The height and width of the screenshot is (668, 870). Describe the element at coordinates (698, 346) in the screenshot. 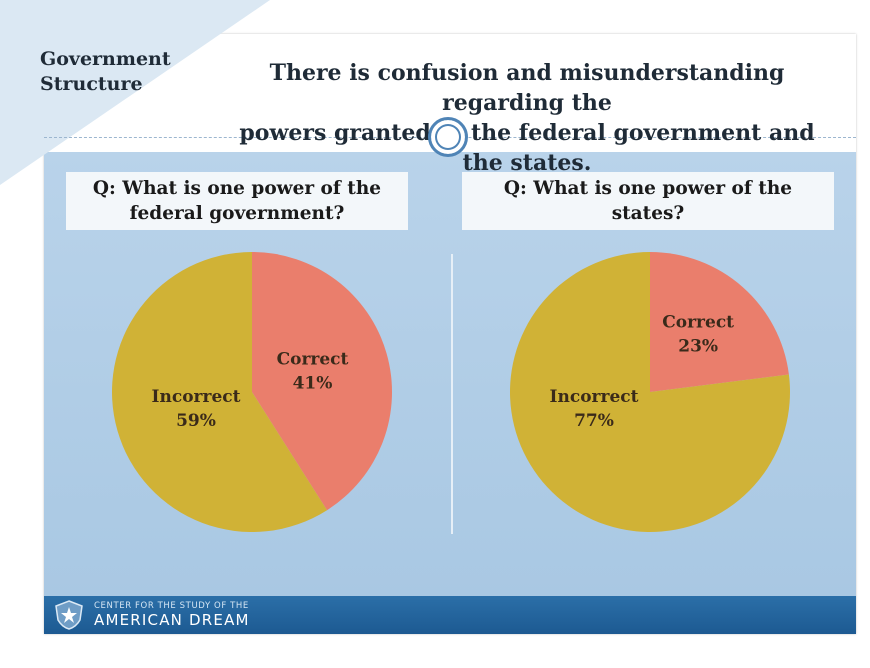

I see `pie-value-correct: 23%` at that location.